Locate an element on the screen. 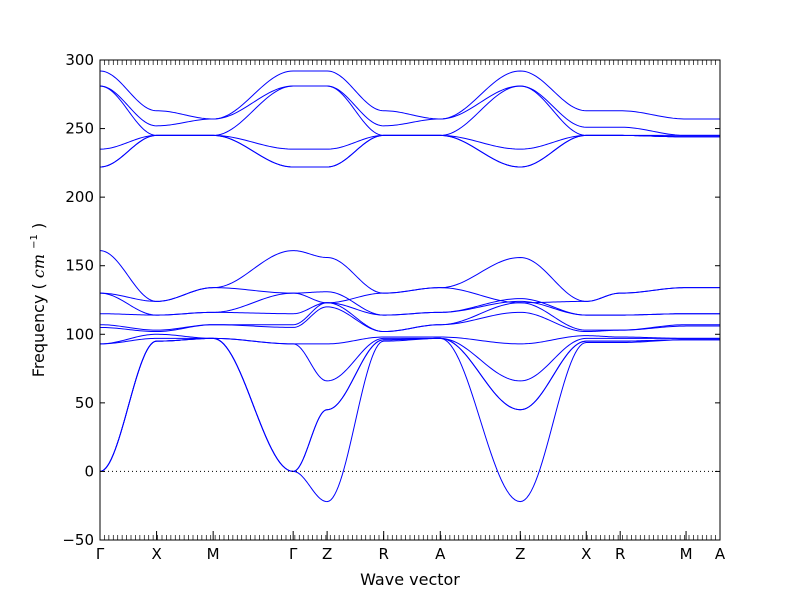  y-tick-label: 100 is located at coordinates (79, 334).